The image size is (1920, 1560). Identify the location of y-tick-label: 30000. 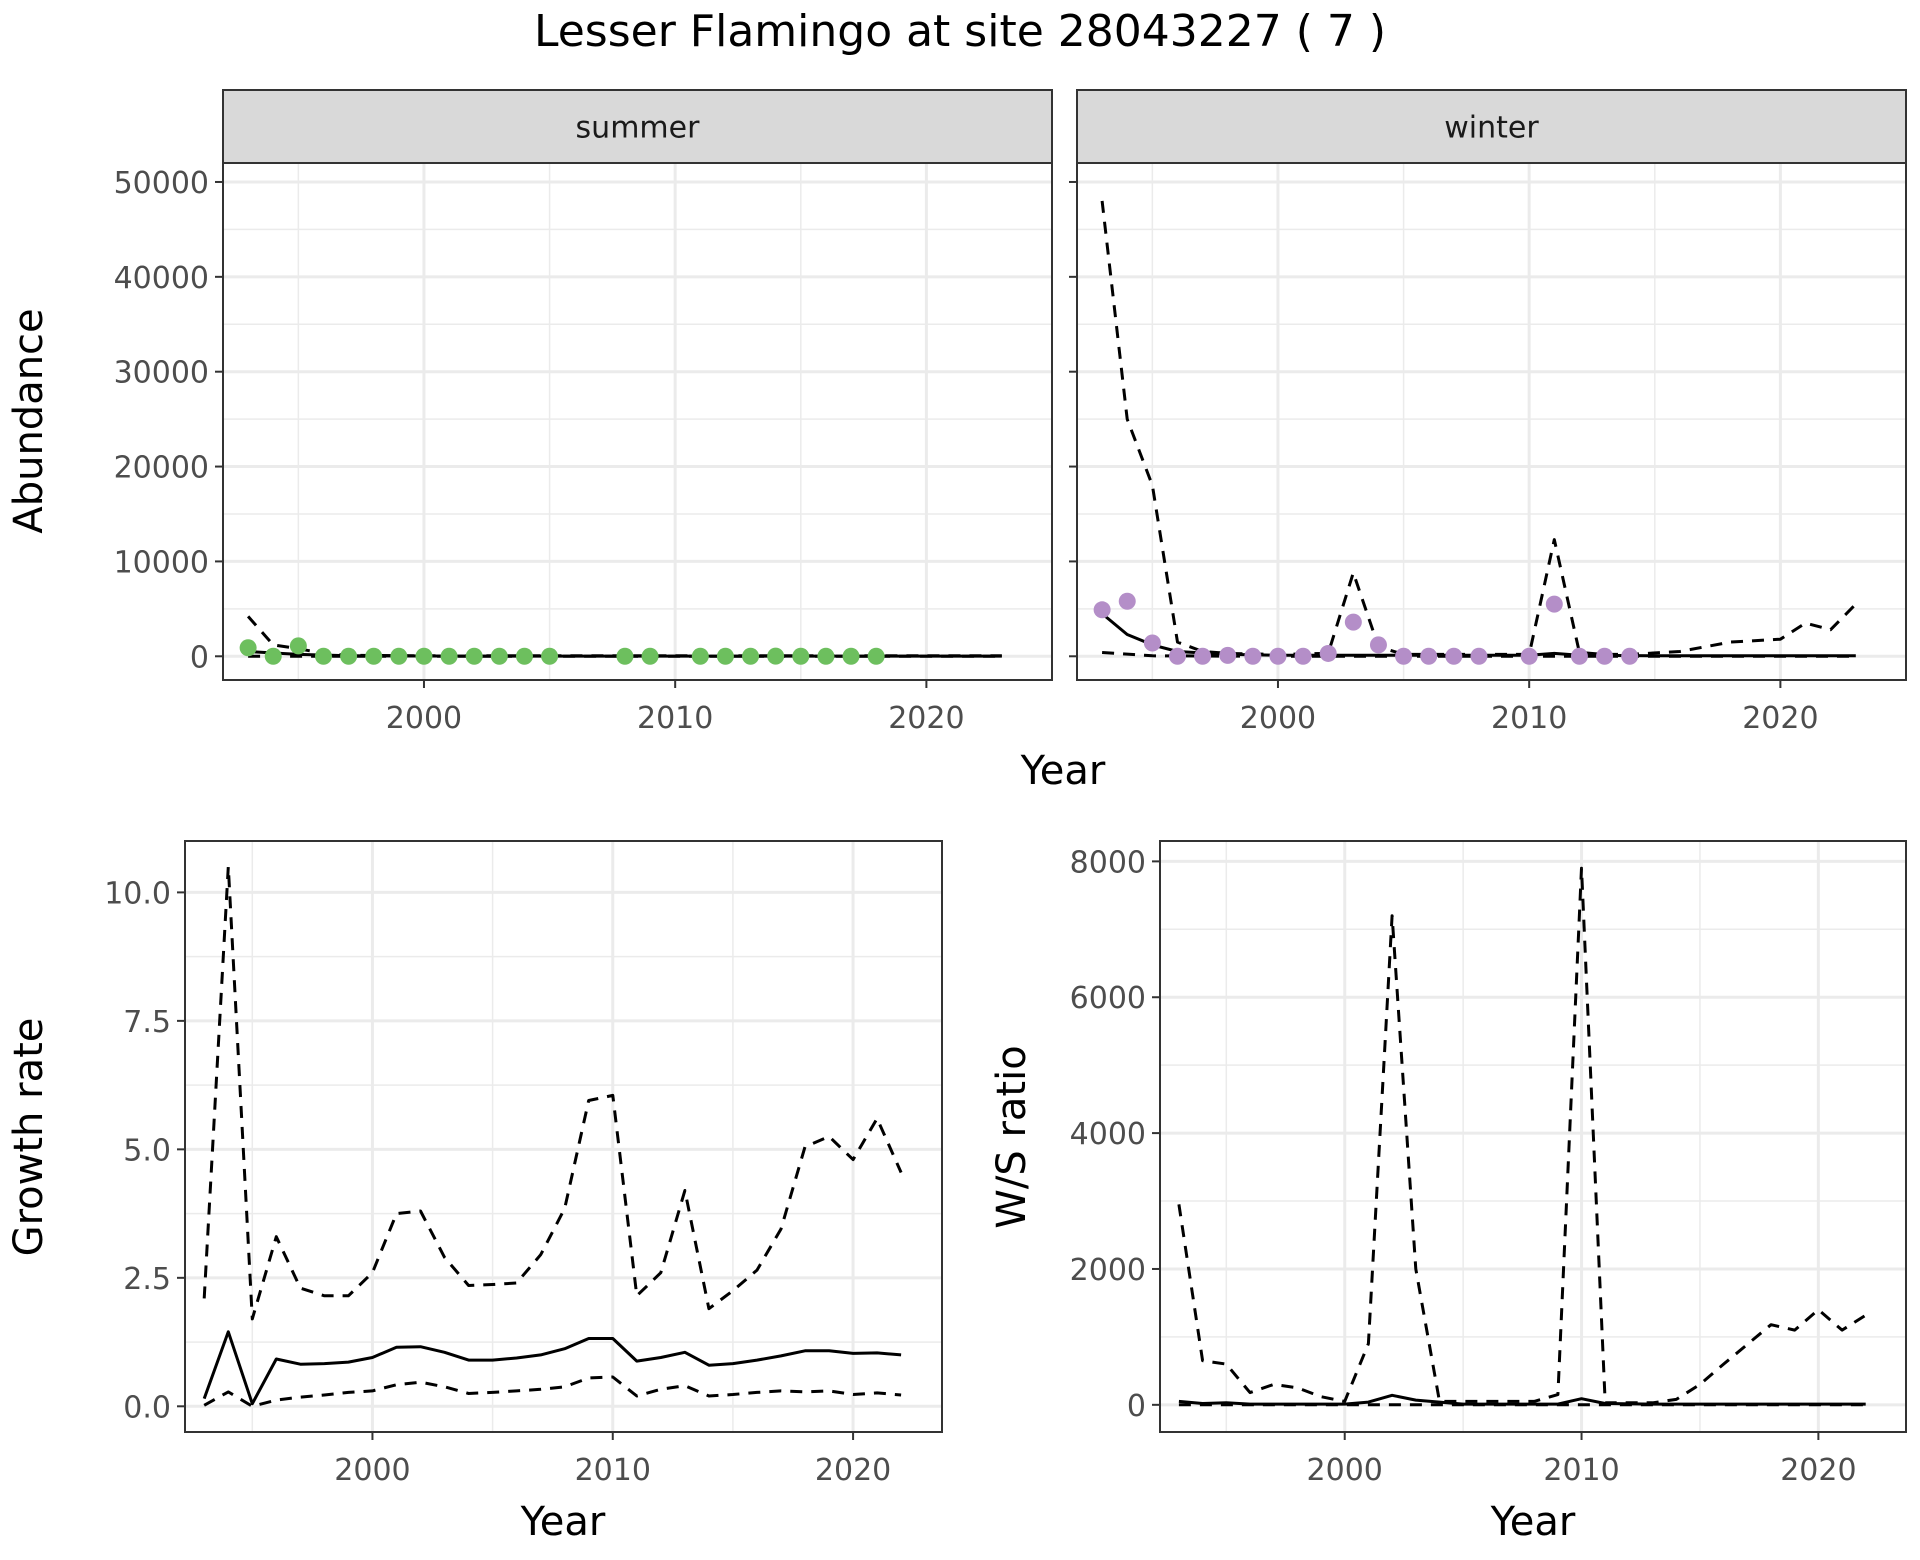
(161, 373).